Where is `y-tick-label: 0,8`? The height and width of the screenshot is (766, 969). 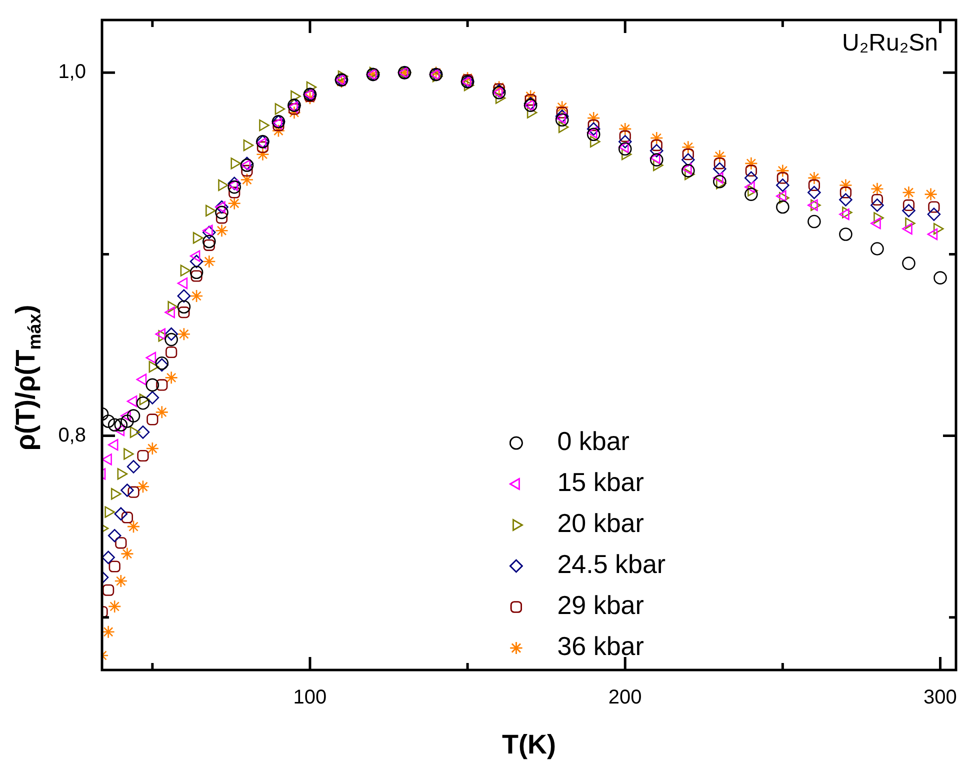 y-tick-label: 0,8 is located at coordinates (72, 435).